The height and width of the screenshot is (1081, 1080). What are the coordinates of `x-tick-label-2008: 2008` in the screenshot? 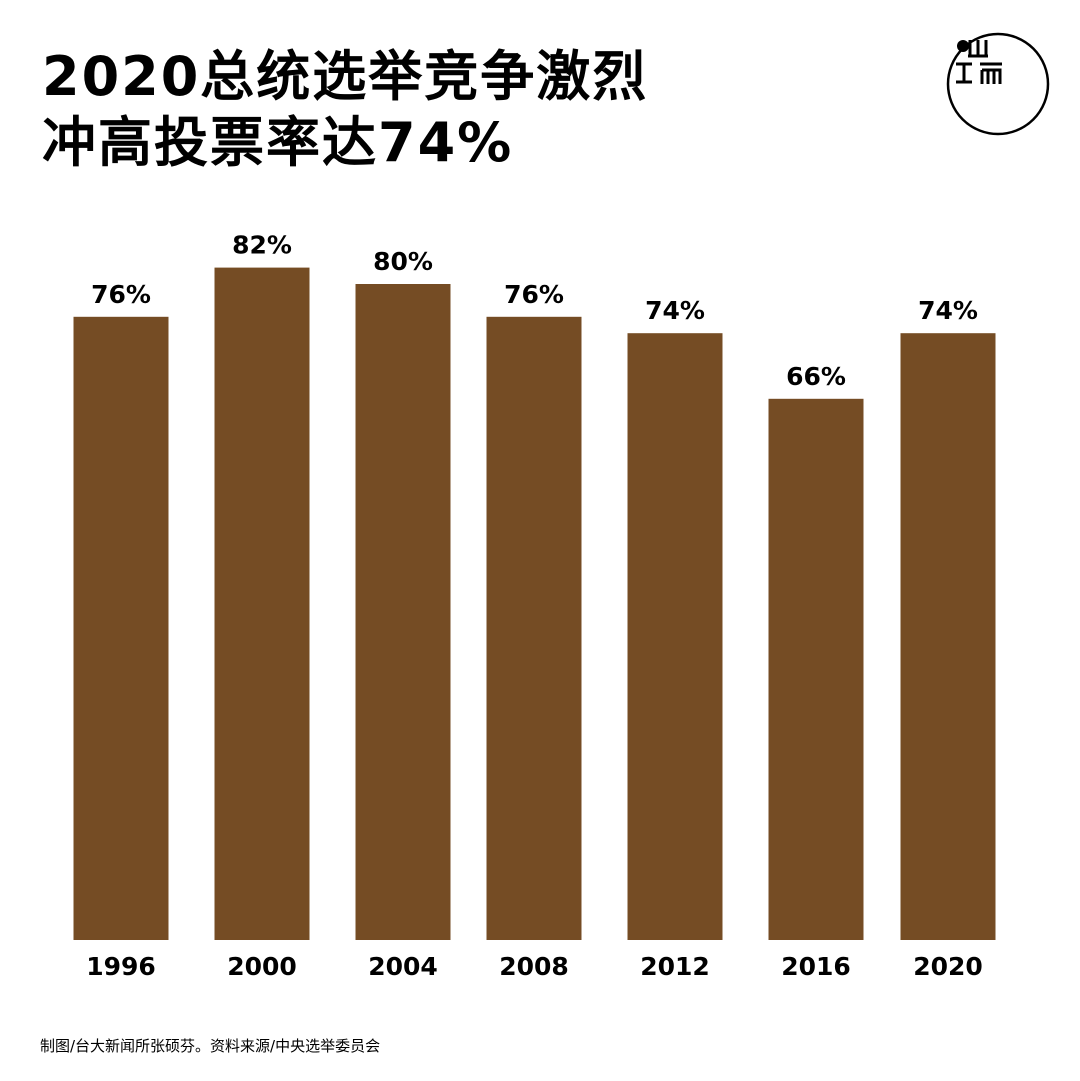 It's located at (534, 966).